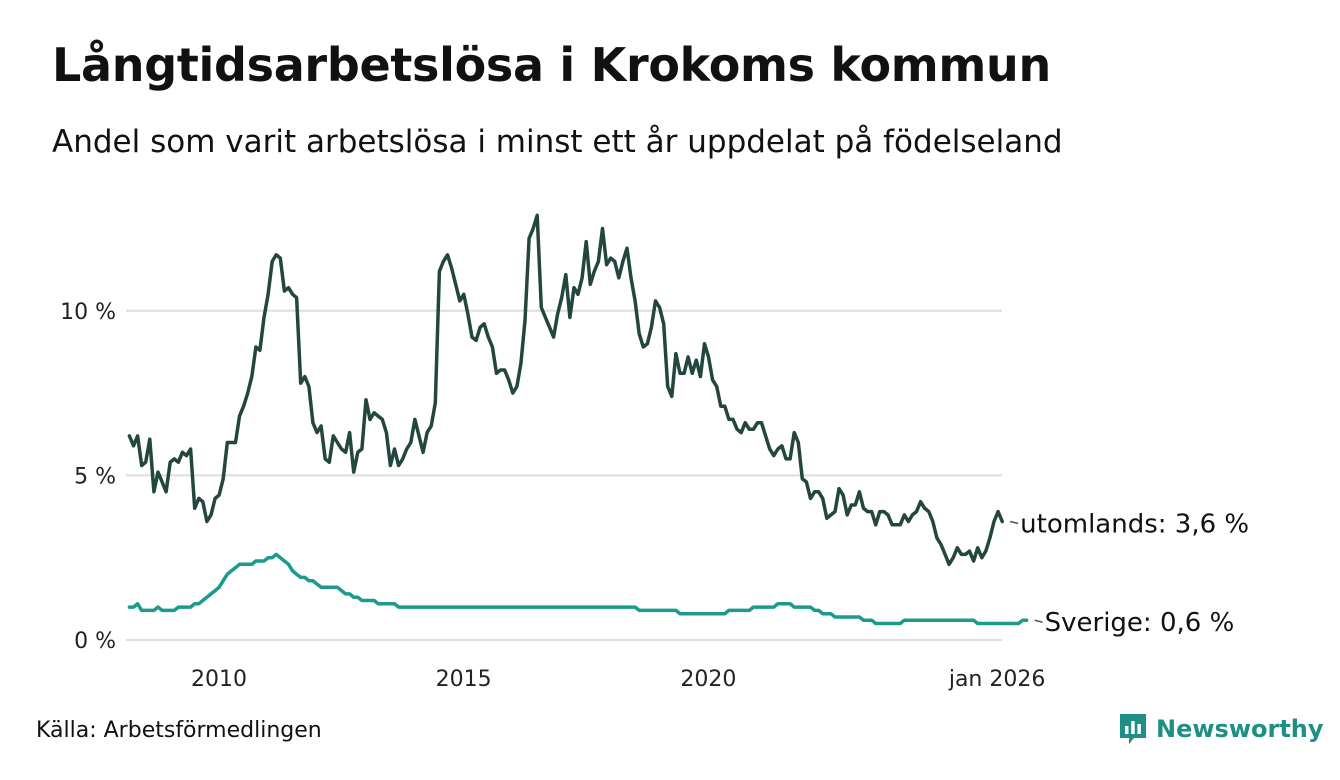 The image size is (1340, 780). I want to click on x-tick-label: 2020, so click(708, 679).